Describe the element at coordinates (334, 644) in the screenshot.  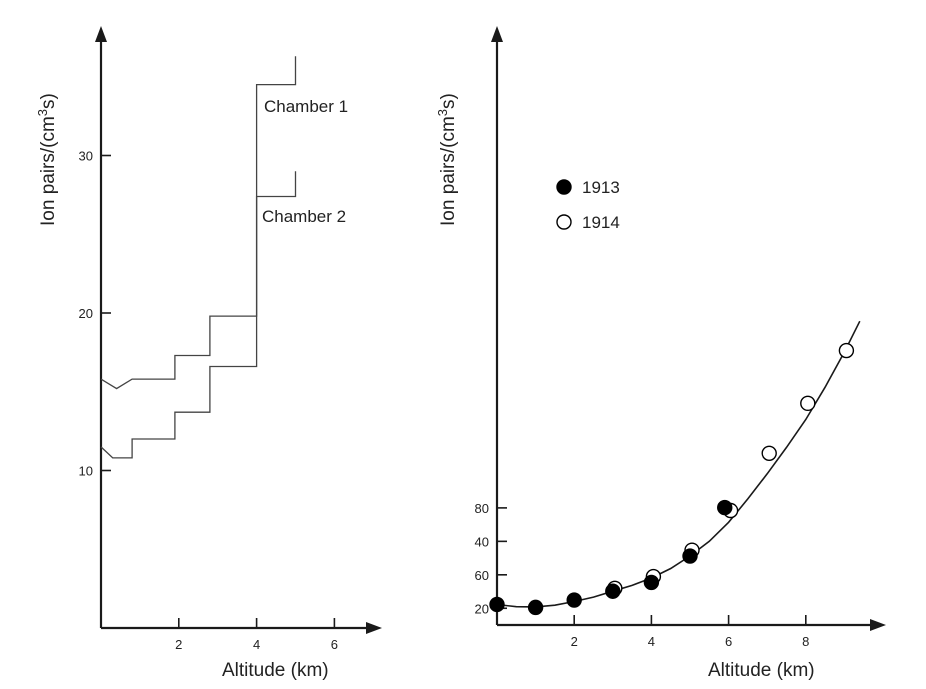
I see `left-x-tick-label: 6` at that location.